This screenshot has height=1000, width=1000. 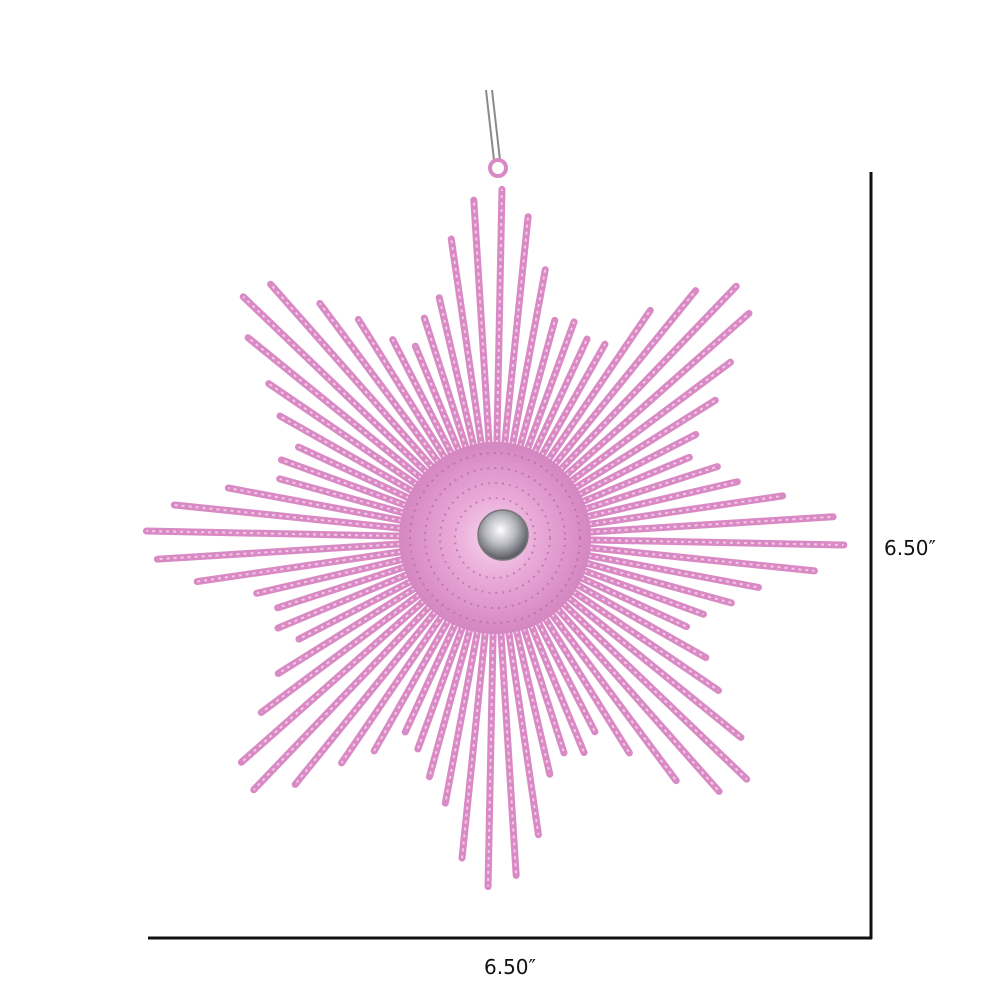 I want to click on center-disc-texture, so click(x=495, y=538).